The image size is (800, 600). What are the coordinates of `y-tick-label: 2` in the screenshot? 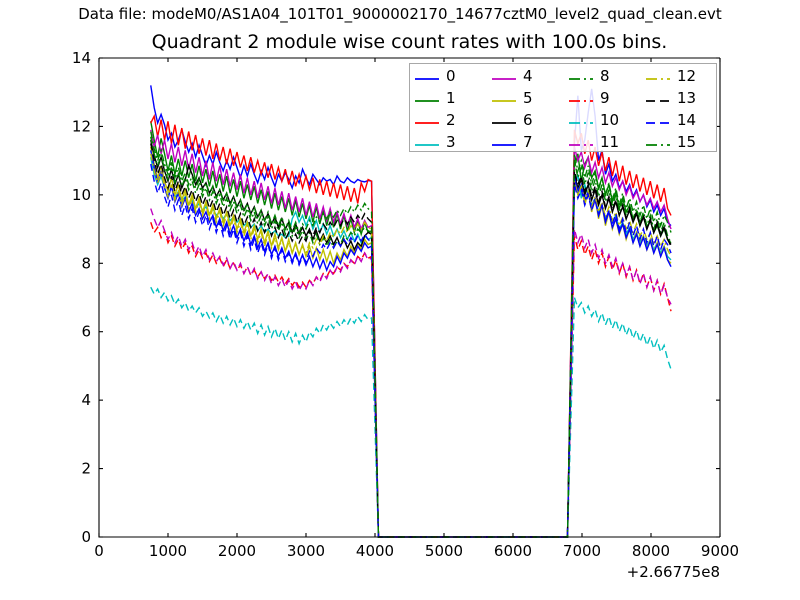 It's located at (86, 469).